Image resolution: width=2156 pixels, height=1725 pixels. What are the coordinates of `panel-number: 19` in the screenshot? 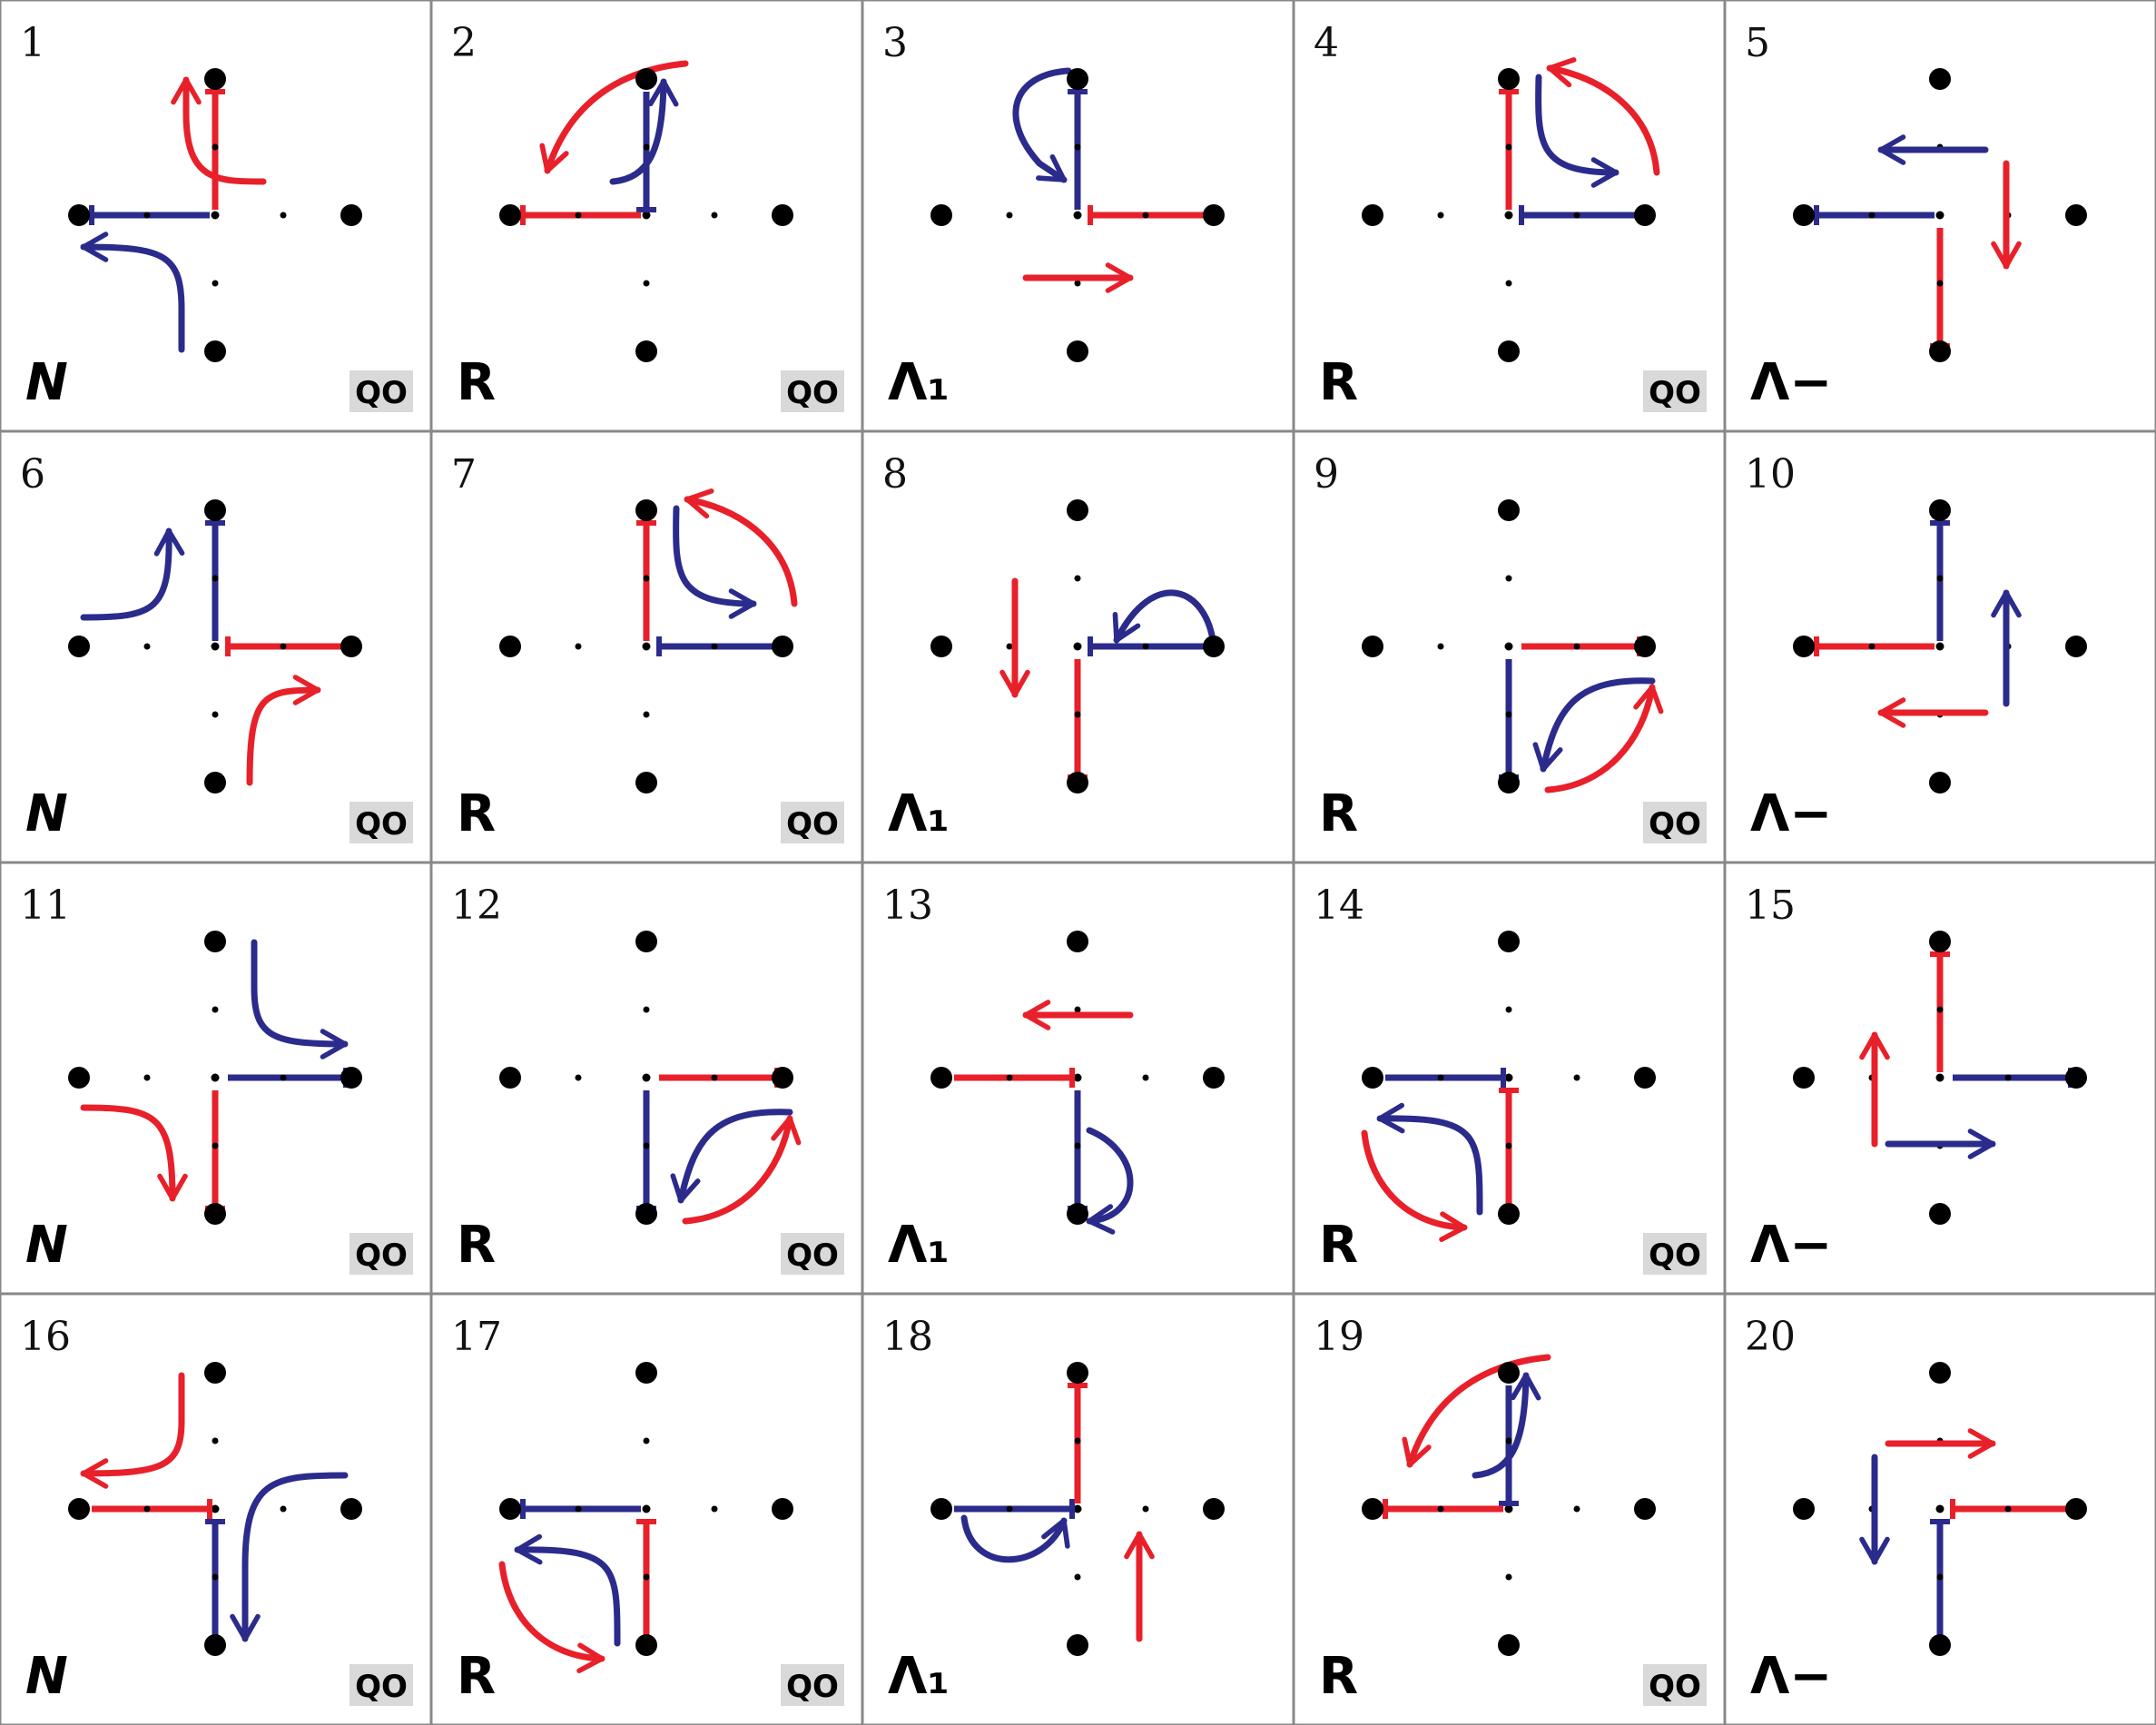 It's located at (1339, 1337).